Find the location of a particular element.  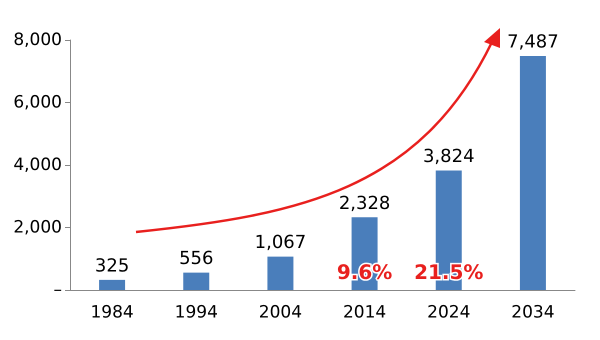

data-label: 325 is located at coordinates (112, 265).